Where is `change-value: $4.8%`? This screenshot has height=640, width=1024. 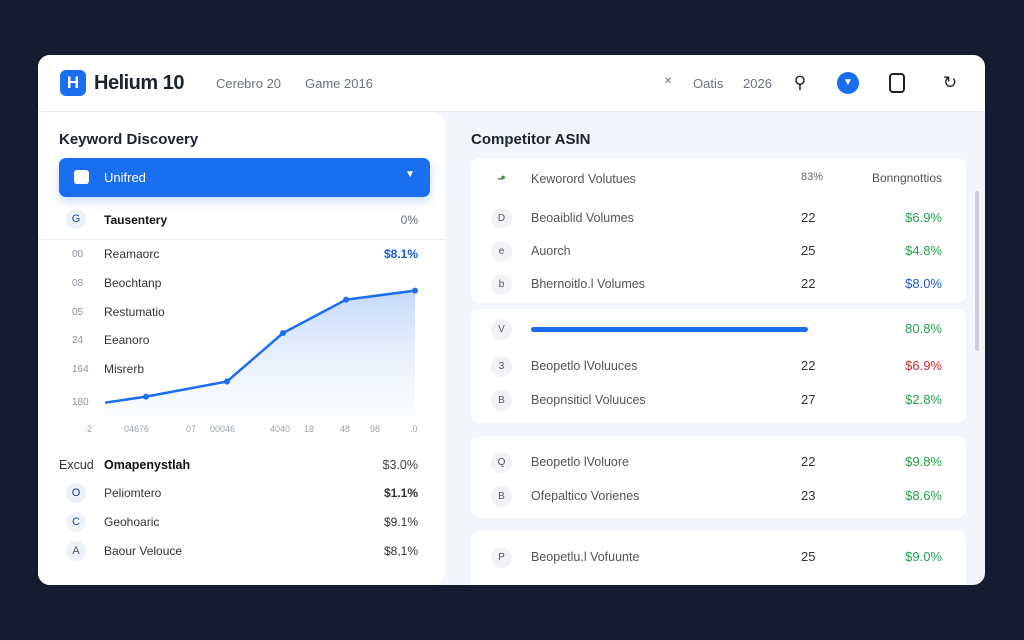
change-value: $4.8% is located at coordinates (923, 250).